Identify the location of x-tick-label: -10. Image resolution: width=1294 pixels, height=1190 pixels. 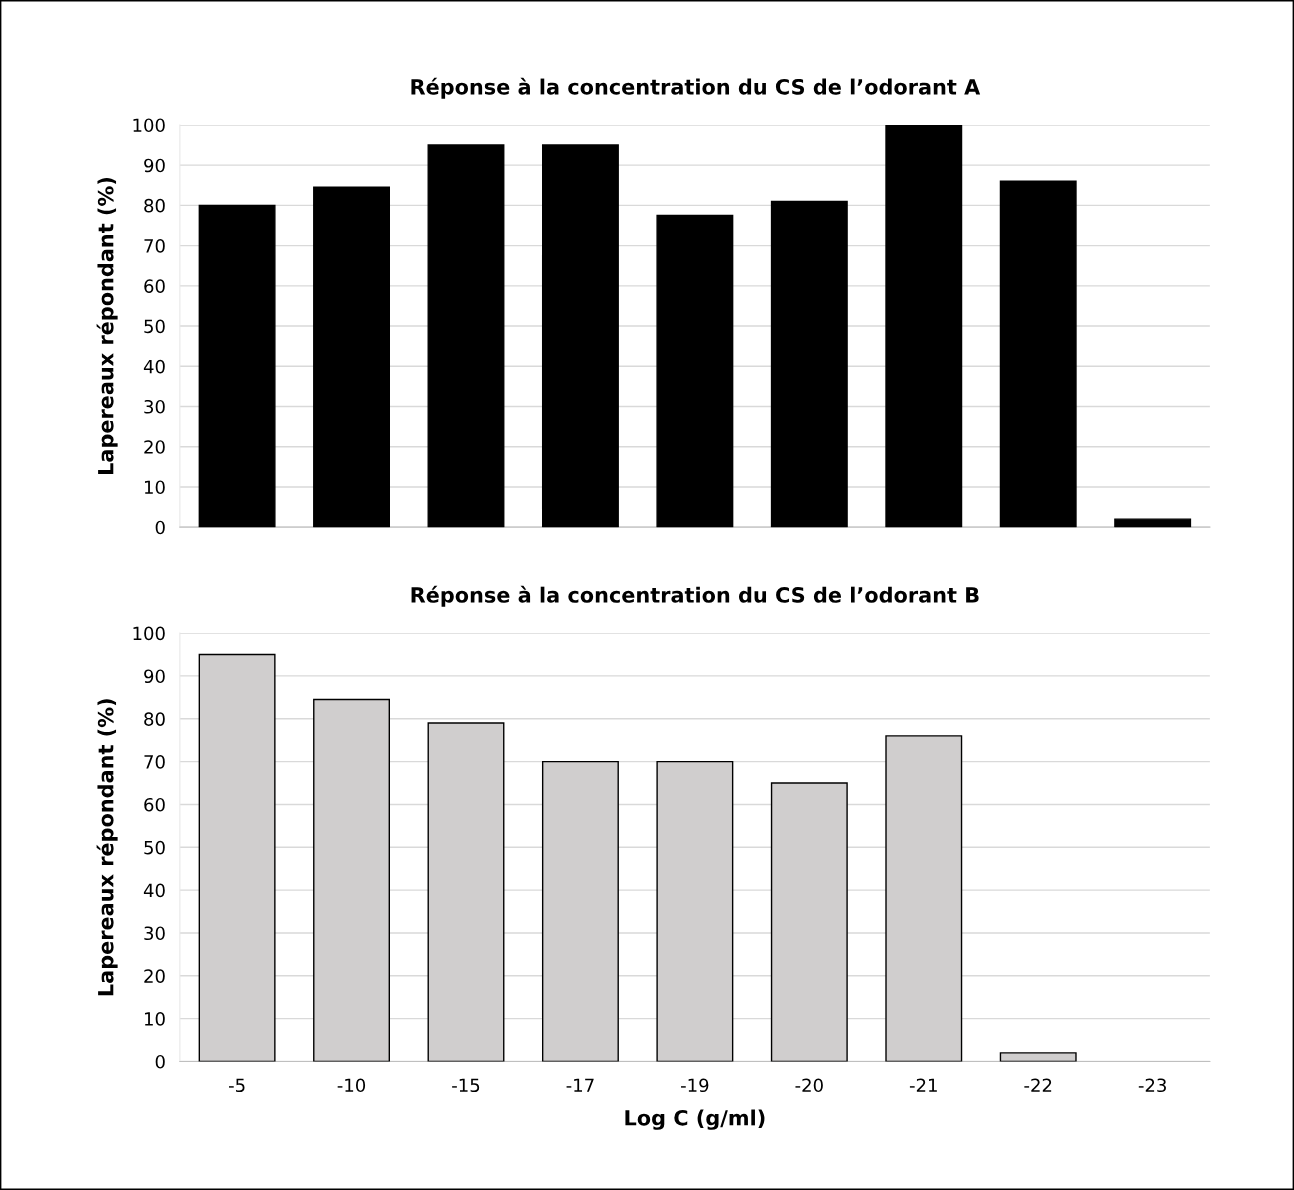
(351, 1085).